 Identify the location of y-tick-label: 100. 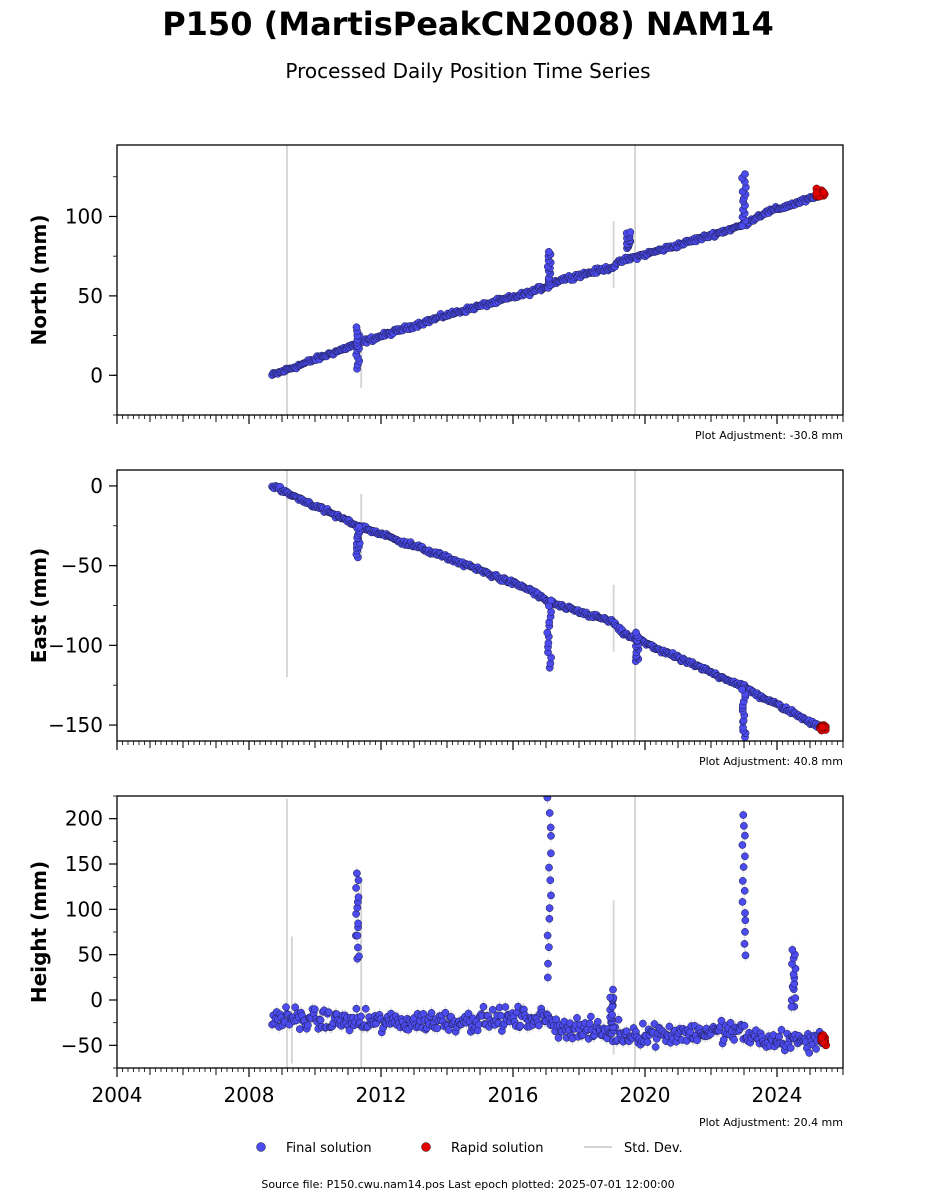
(84, 216).